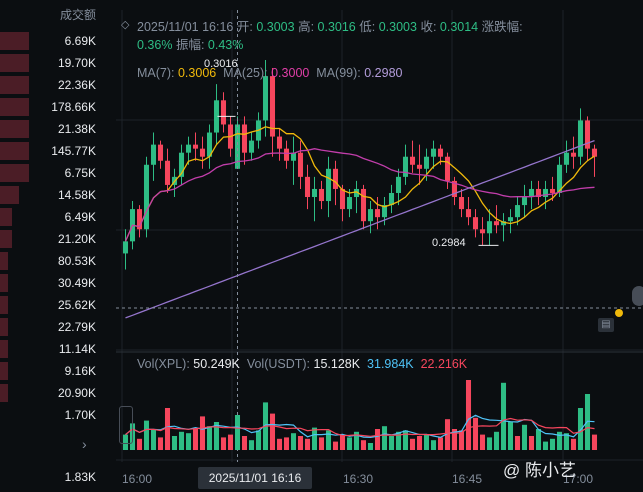  I want to click on time-tick-1600: 16:00, so click(137, 479).